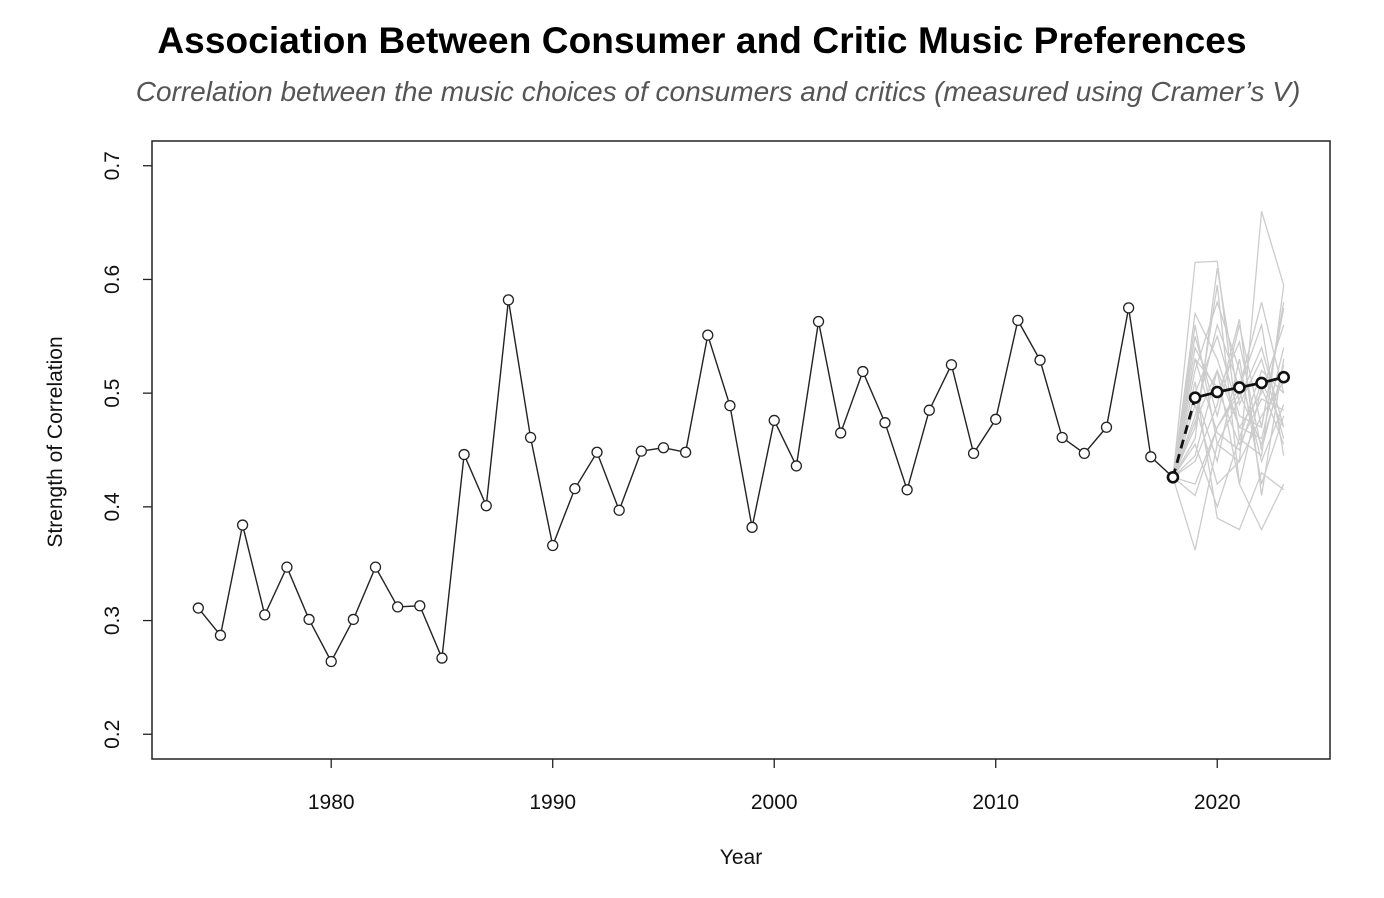 This screenshot has width=1384, height=898. What do you see at coordinates (774, 802) in the screenshot?
I see `x-tick-label: 2000` at bounding box center [774, 802].